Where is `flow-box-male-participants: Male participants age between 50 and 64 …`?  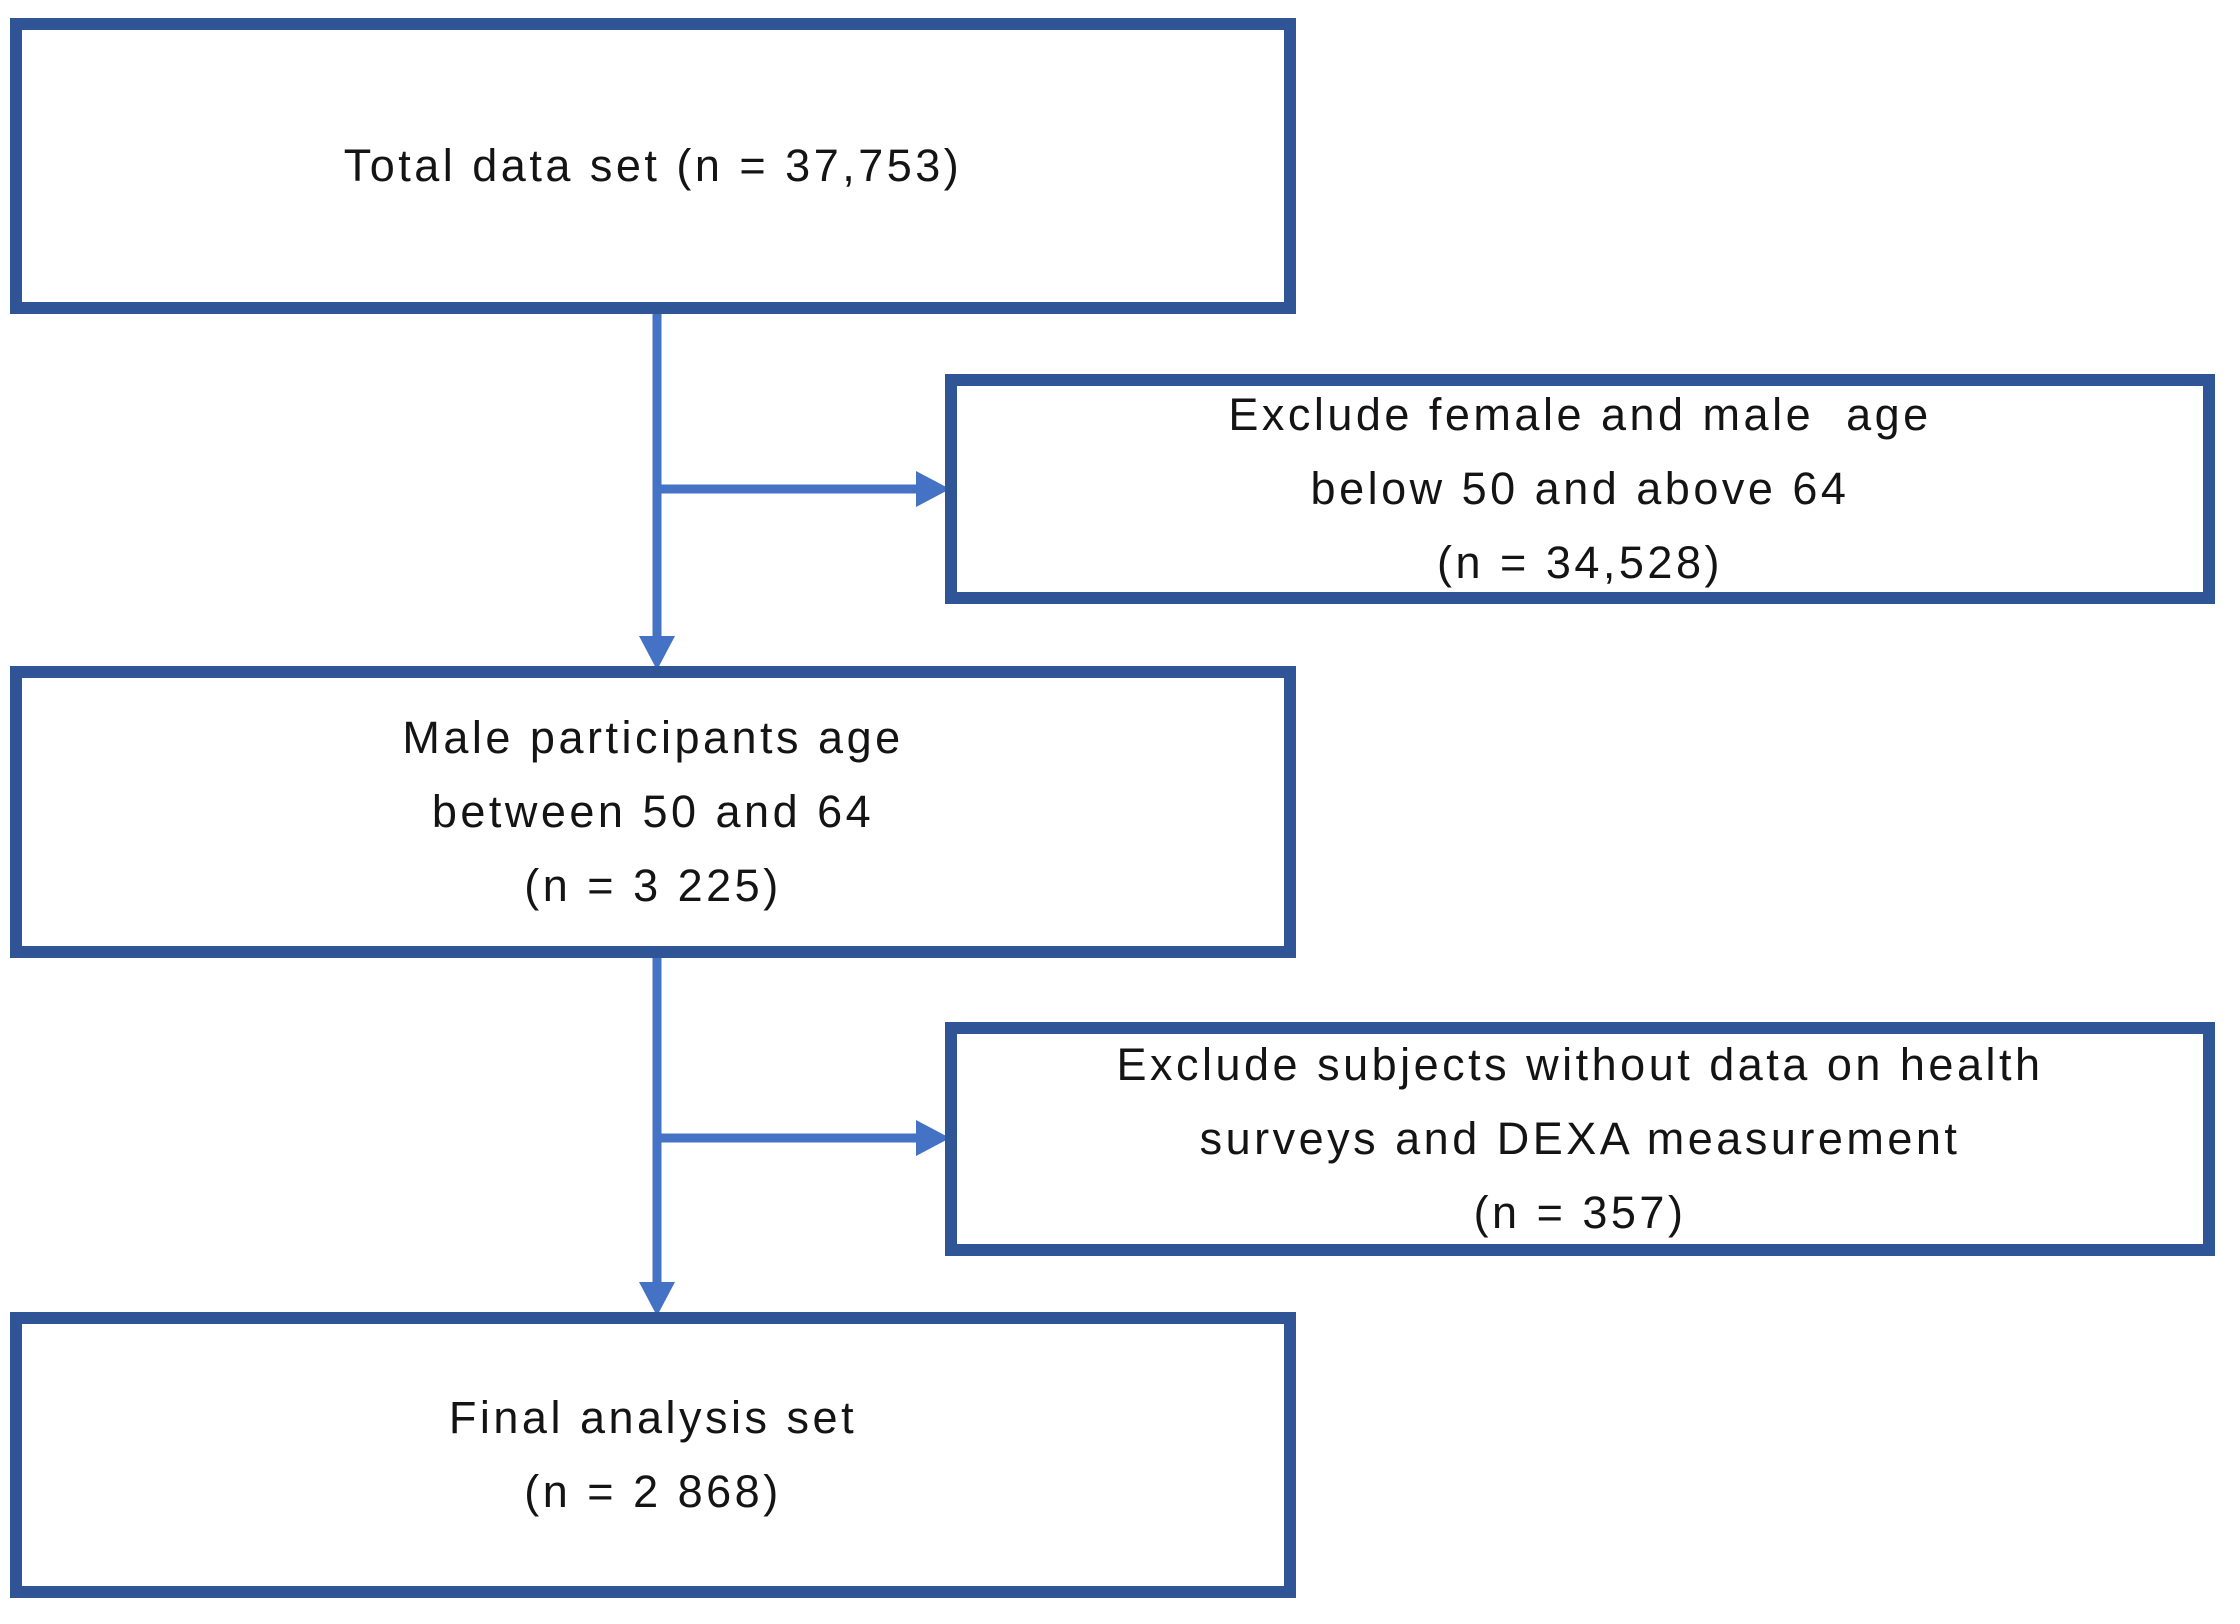
flow-box-male-participants: Male participants age between 50 and 64 … is located at coordinates (653, 812).